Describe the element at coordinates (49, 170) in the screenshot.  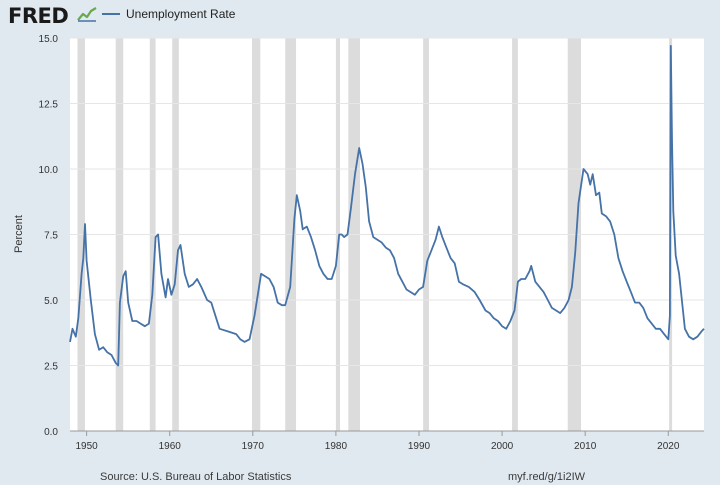
I see `y-tick-label: 10.0` at that location.